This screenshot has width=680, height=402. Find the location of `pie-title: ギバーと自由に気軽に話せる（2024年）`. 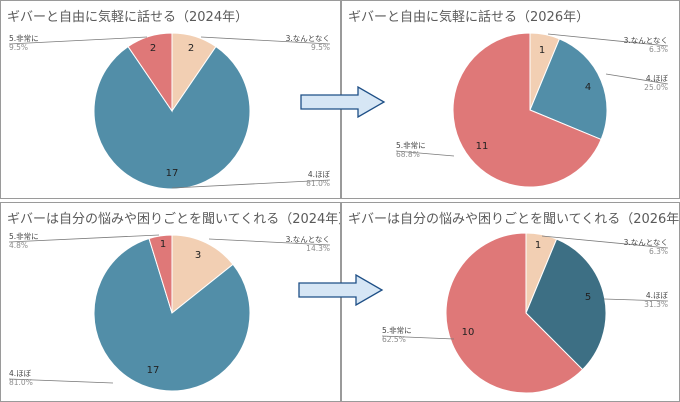

pie-title: ギバーと自由に気軽に話せる（2024年） is located at coordinates (128, 17).